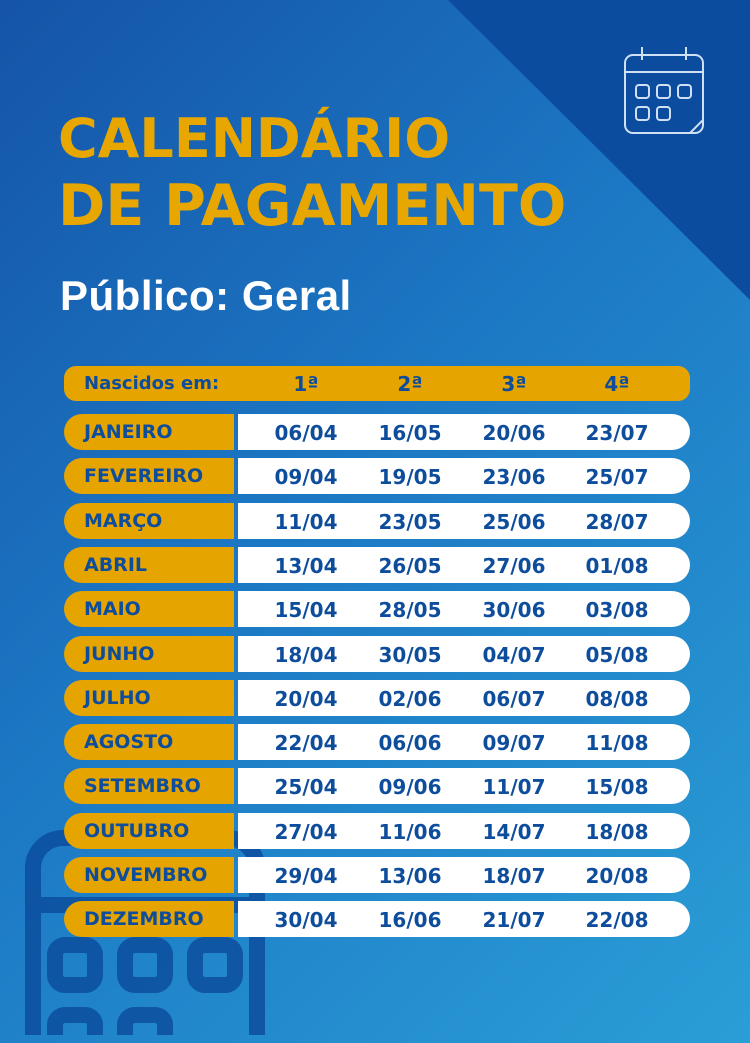  Describe the element at coordinates (514, 433) in the screenshot. I see `payment-date: 20/06` at that location.